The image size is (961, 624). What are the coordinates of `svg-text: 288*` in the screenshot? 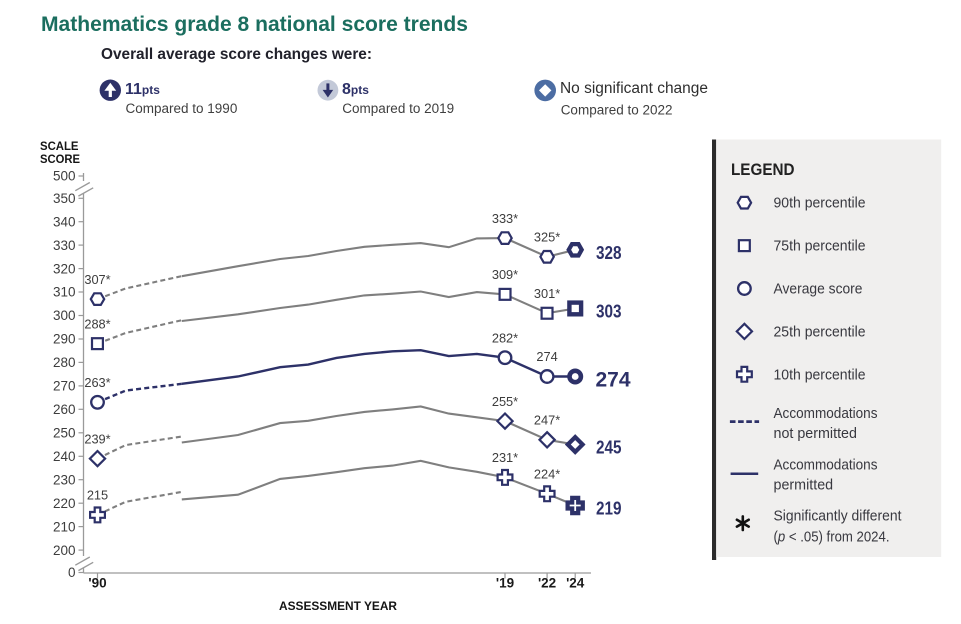 It's located at (97, 323).